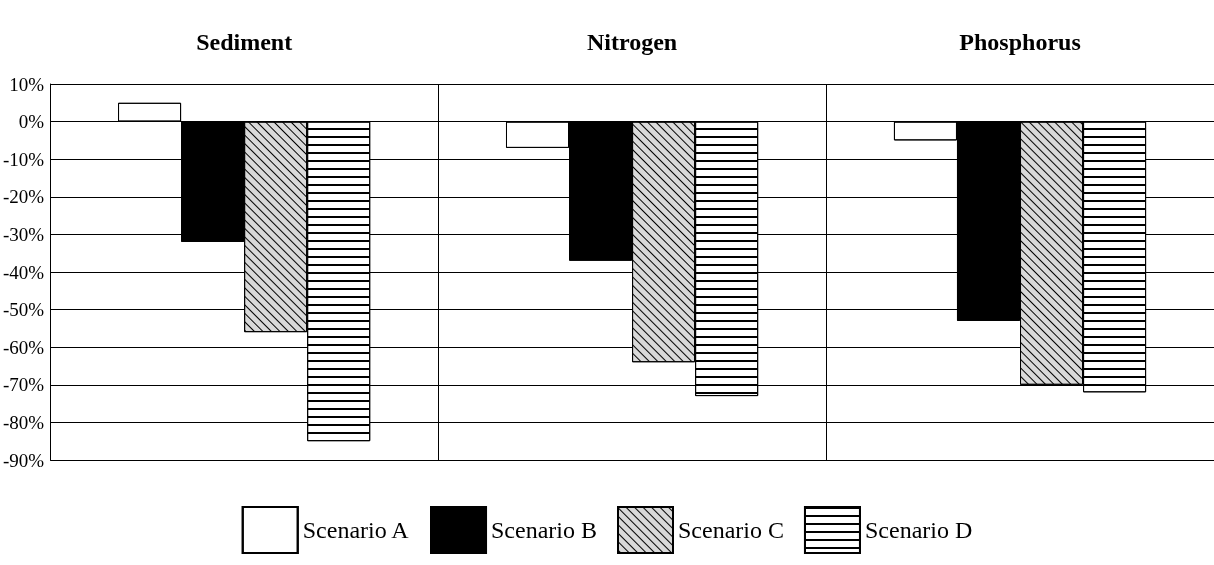 The height and width of the screenshot is (565, 1214). Describe the element at coordinates (918, 530) in the screenshot. I see `legend-label: Scenario D` at that location.